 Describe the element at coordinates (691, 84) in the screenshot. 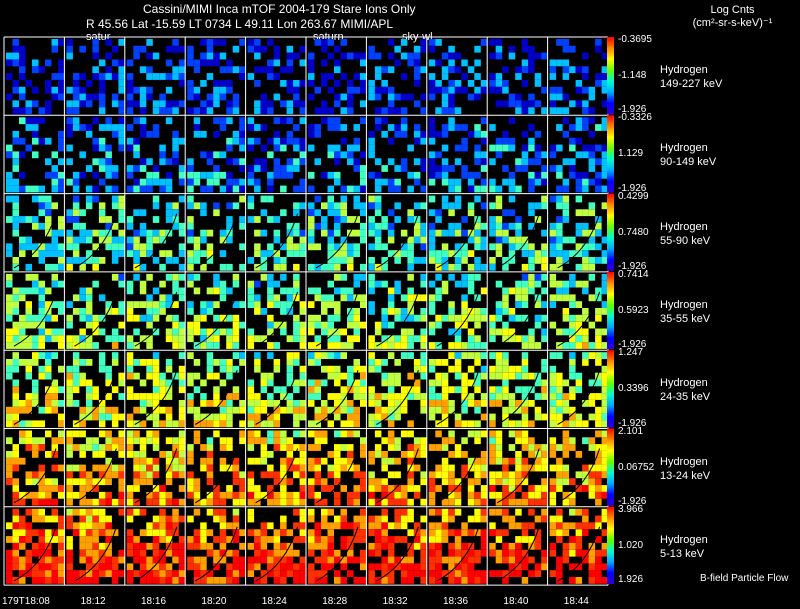

I see `energy-range: 149-227 keV` at that location.